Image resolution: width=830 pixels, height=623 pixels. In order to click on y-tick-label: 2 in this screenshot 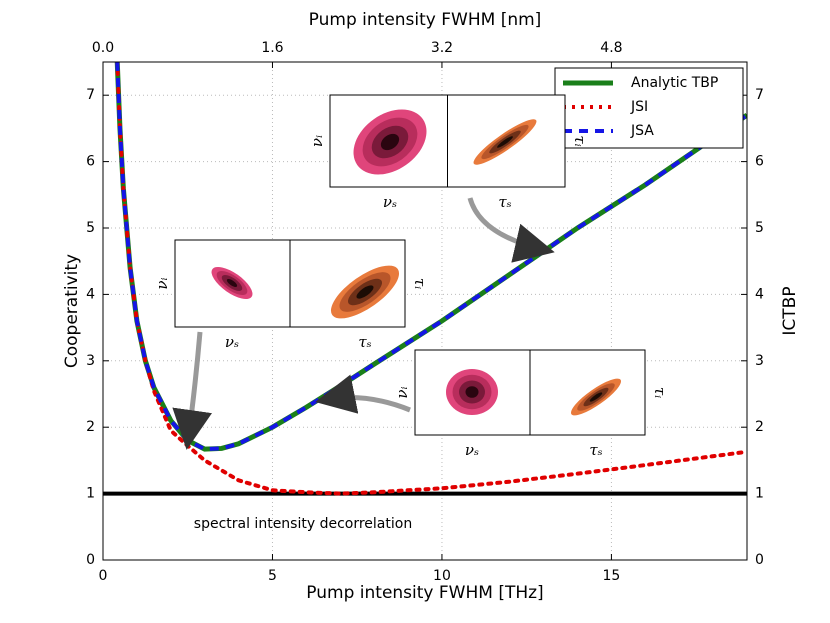, I will do `click(90, 427)`.